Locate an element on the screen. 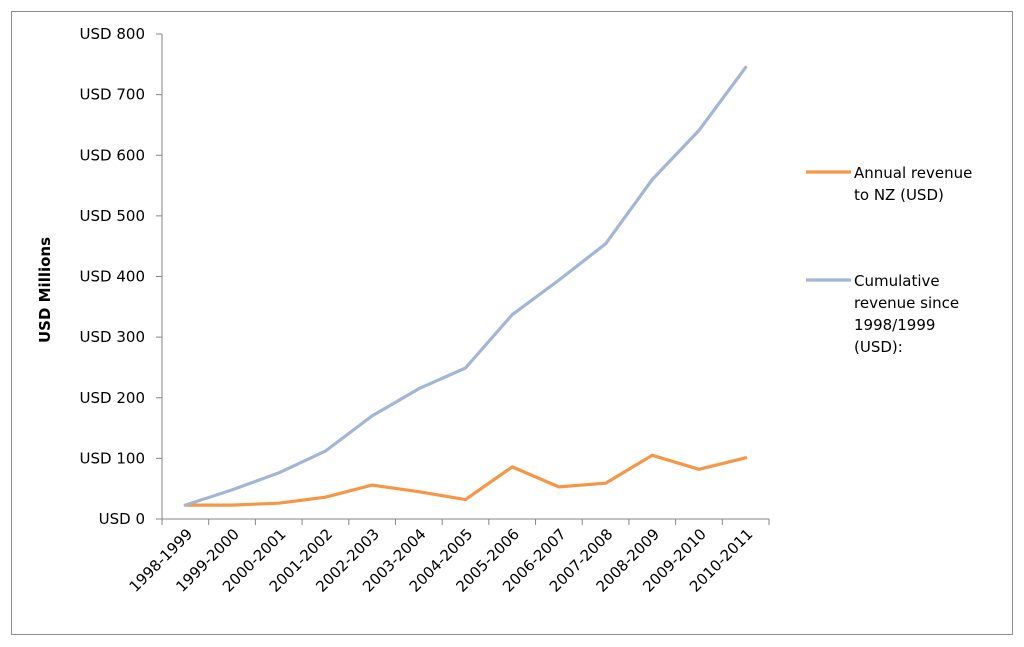 The height and width of the screenshot is (647, 1024). legend-label-0: to NZ (USD) is located at coordinates (899, 195).